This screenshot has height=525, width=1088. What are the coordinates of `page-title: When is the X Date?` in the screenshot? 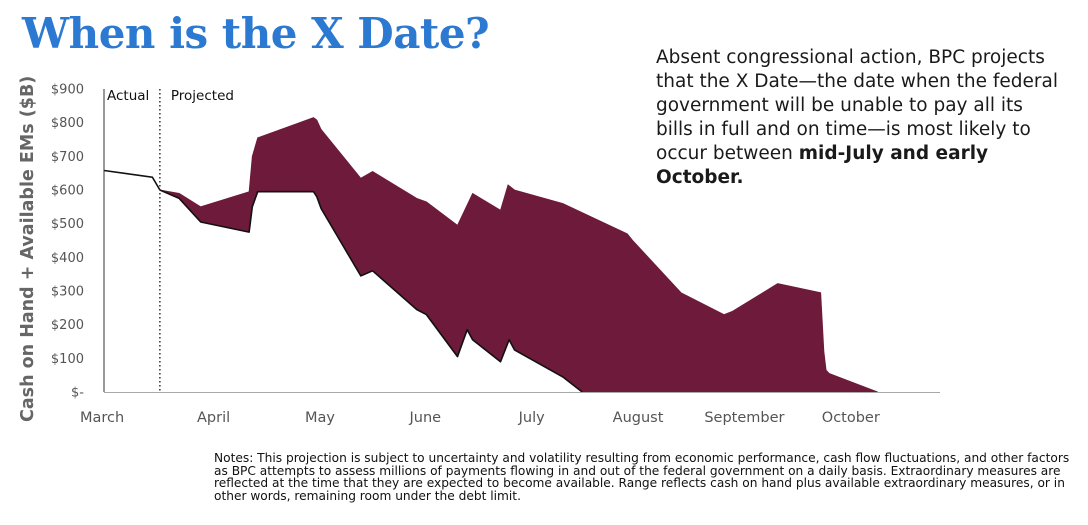 It's located at (256, 33).